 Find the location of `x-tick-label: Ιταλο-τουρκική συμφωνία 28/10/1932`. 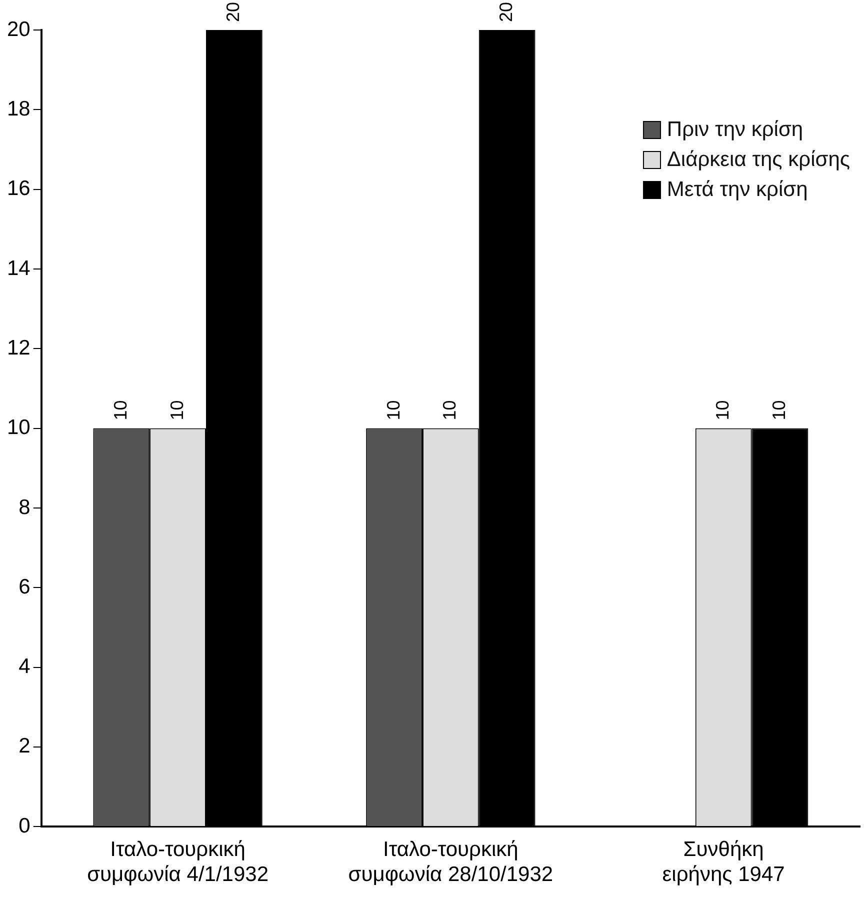

x-tick-label: Ιταλο-τουρκική συμφωνία 28/10/1932 is located at coordinates (451, 862).